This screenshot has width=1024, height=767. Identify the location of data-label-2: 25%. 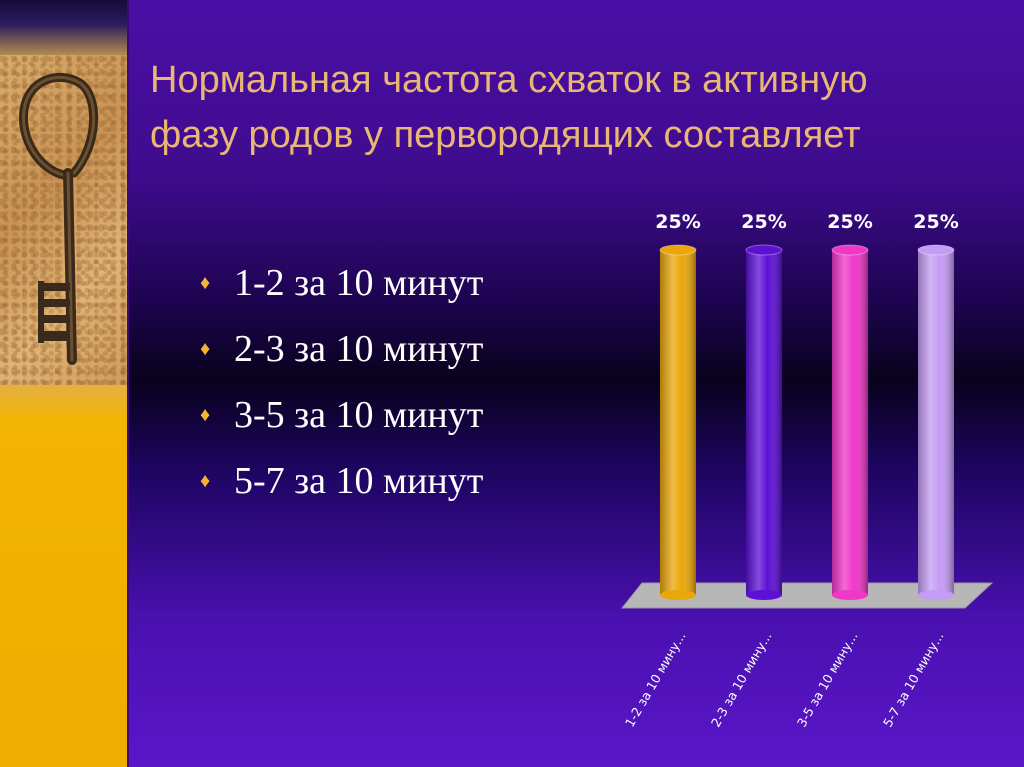
(763, 222).